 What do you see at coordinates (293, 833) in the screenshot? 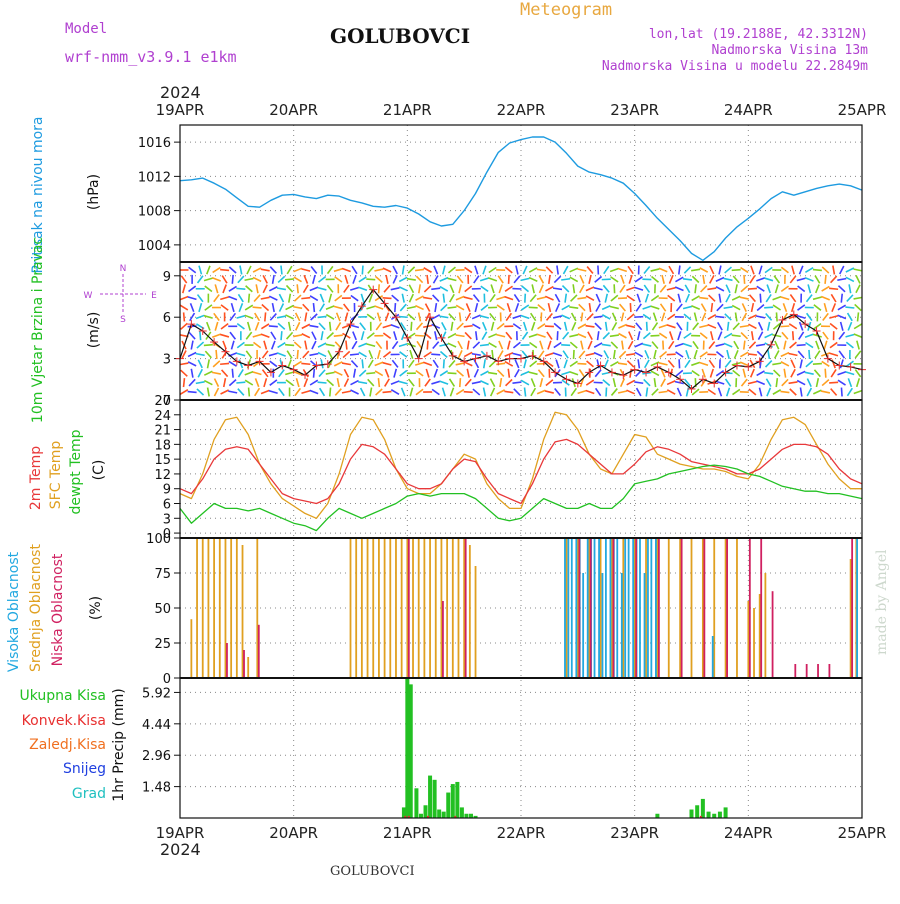
I see `x-tick-bottom: 20APR` at bounding box center [293, 833].